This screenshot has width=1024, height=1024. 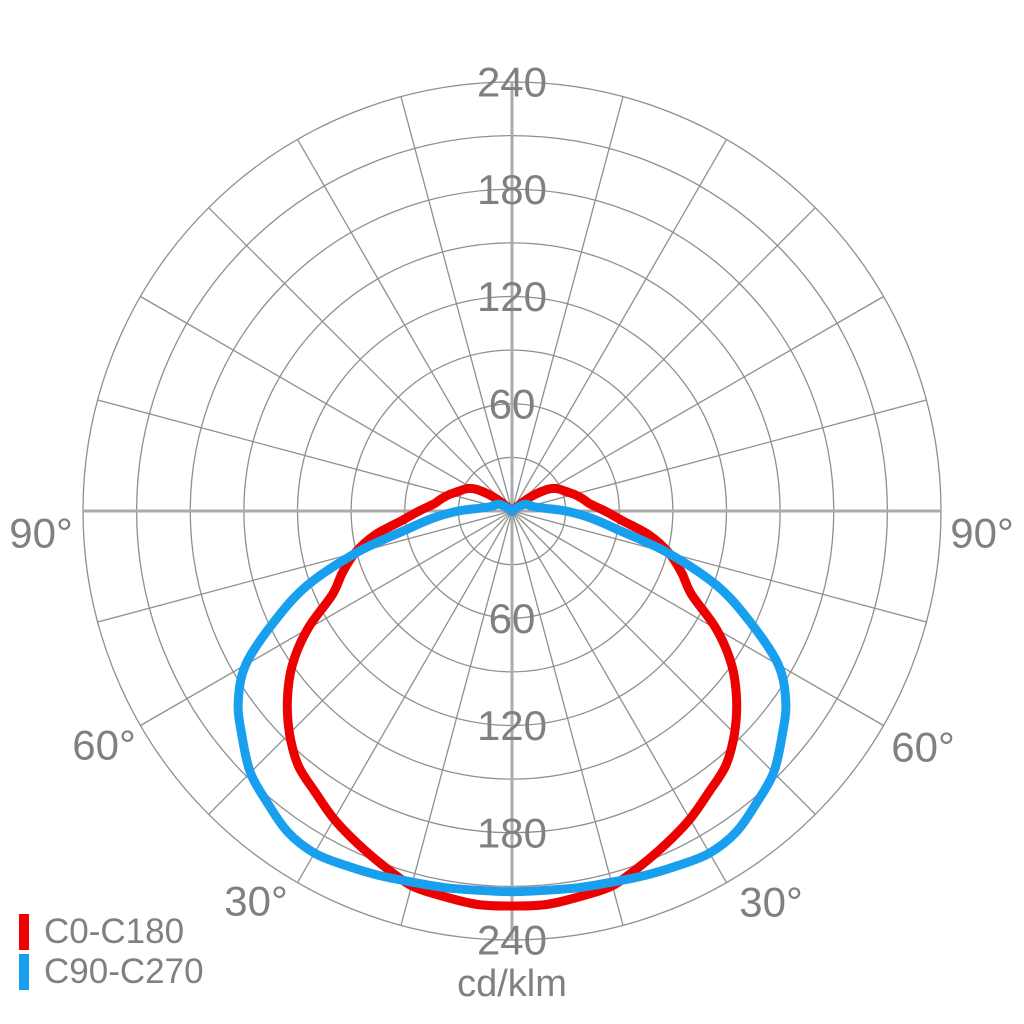 I want to click on radial-label-120-bottom: 120, so click(x=512, y=725).